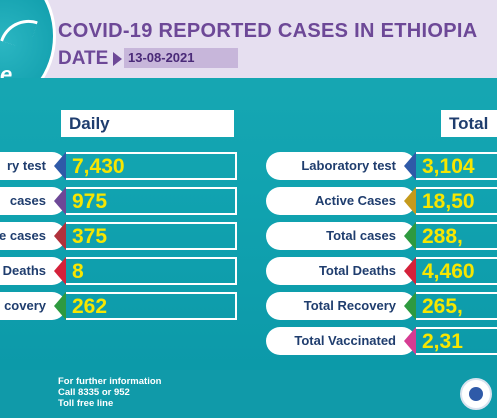 The image size is (497, 418). I want to click on total-label: Laboratory test, so click(341, 166).